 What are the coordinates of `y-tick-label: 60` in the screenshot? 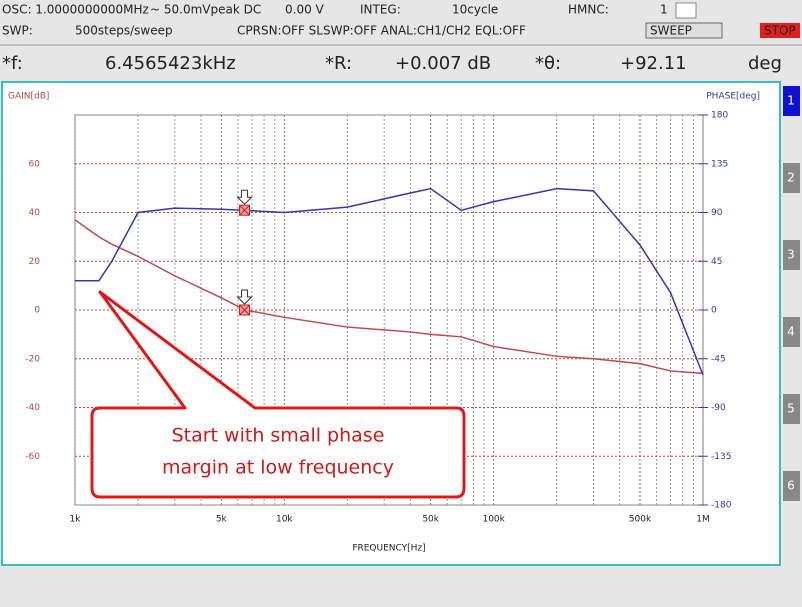 It's located at (35, 164).